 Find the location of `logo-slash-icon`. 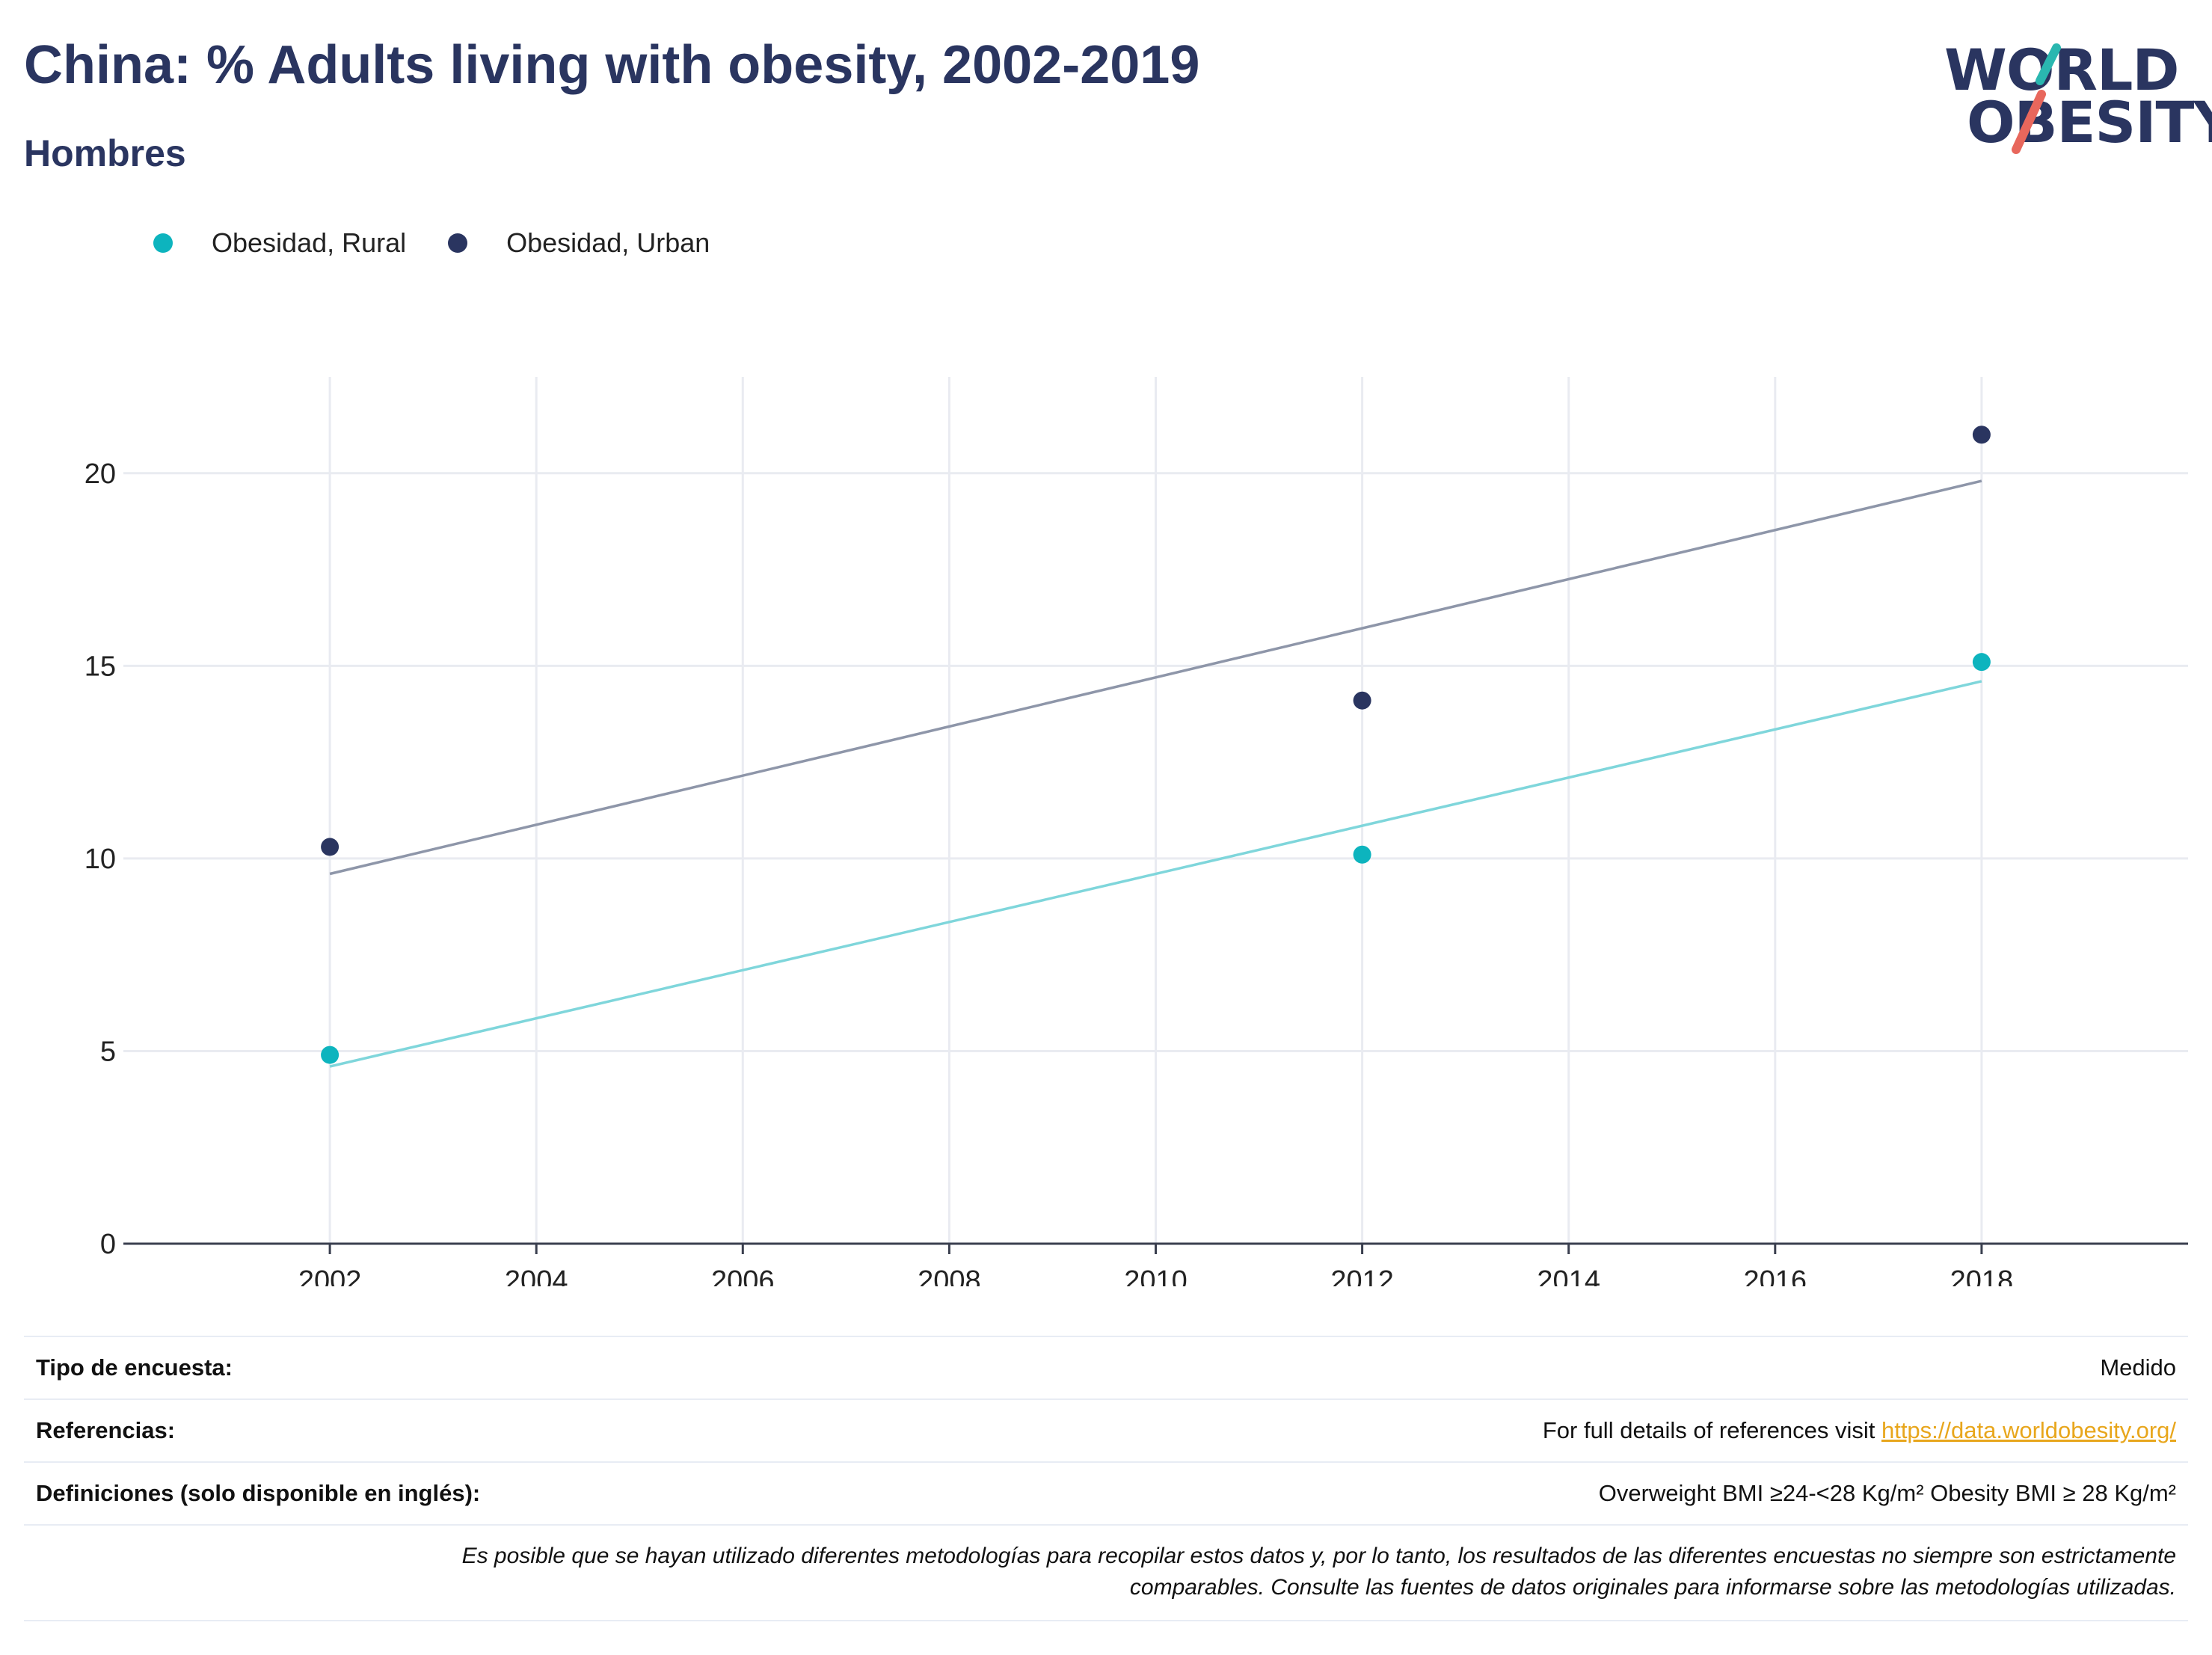

logo-slash-icon is located at coordinates (2036, 98).